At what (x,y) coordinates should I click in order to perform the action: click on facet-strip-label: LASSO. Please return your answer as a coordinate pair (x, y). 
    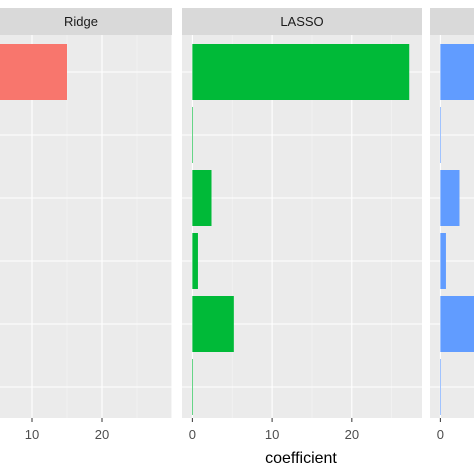
    Looking at the image, I should click on (301, 21).